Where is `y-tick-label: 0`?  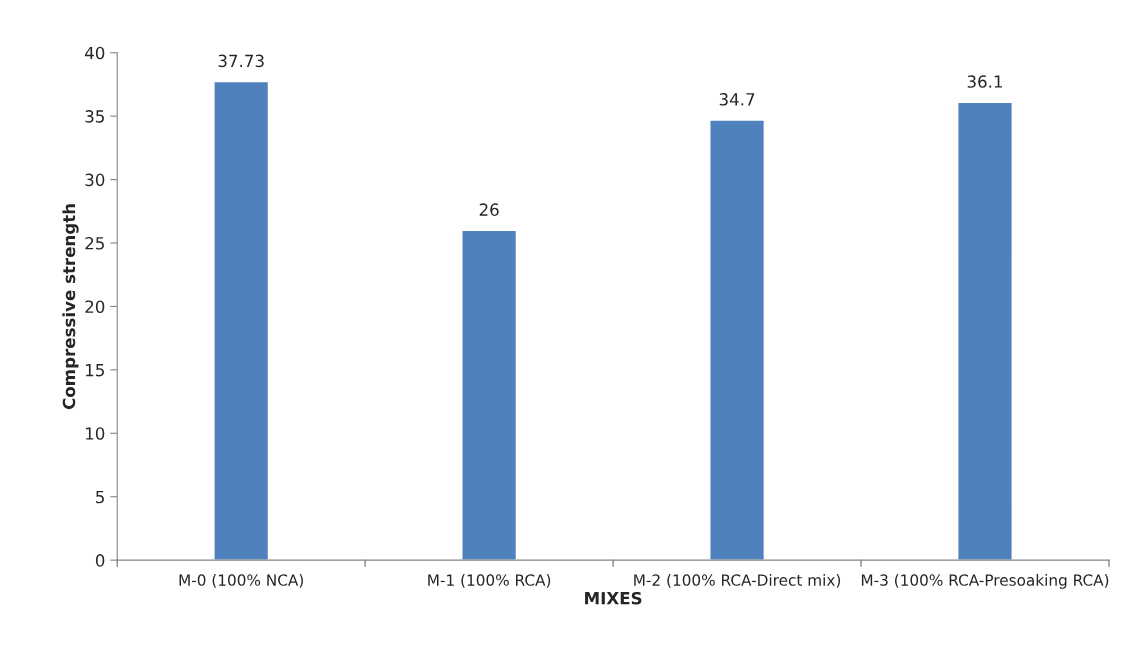
y-tick-label: 0 is located at coordinates (100, 560).